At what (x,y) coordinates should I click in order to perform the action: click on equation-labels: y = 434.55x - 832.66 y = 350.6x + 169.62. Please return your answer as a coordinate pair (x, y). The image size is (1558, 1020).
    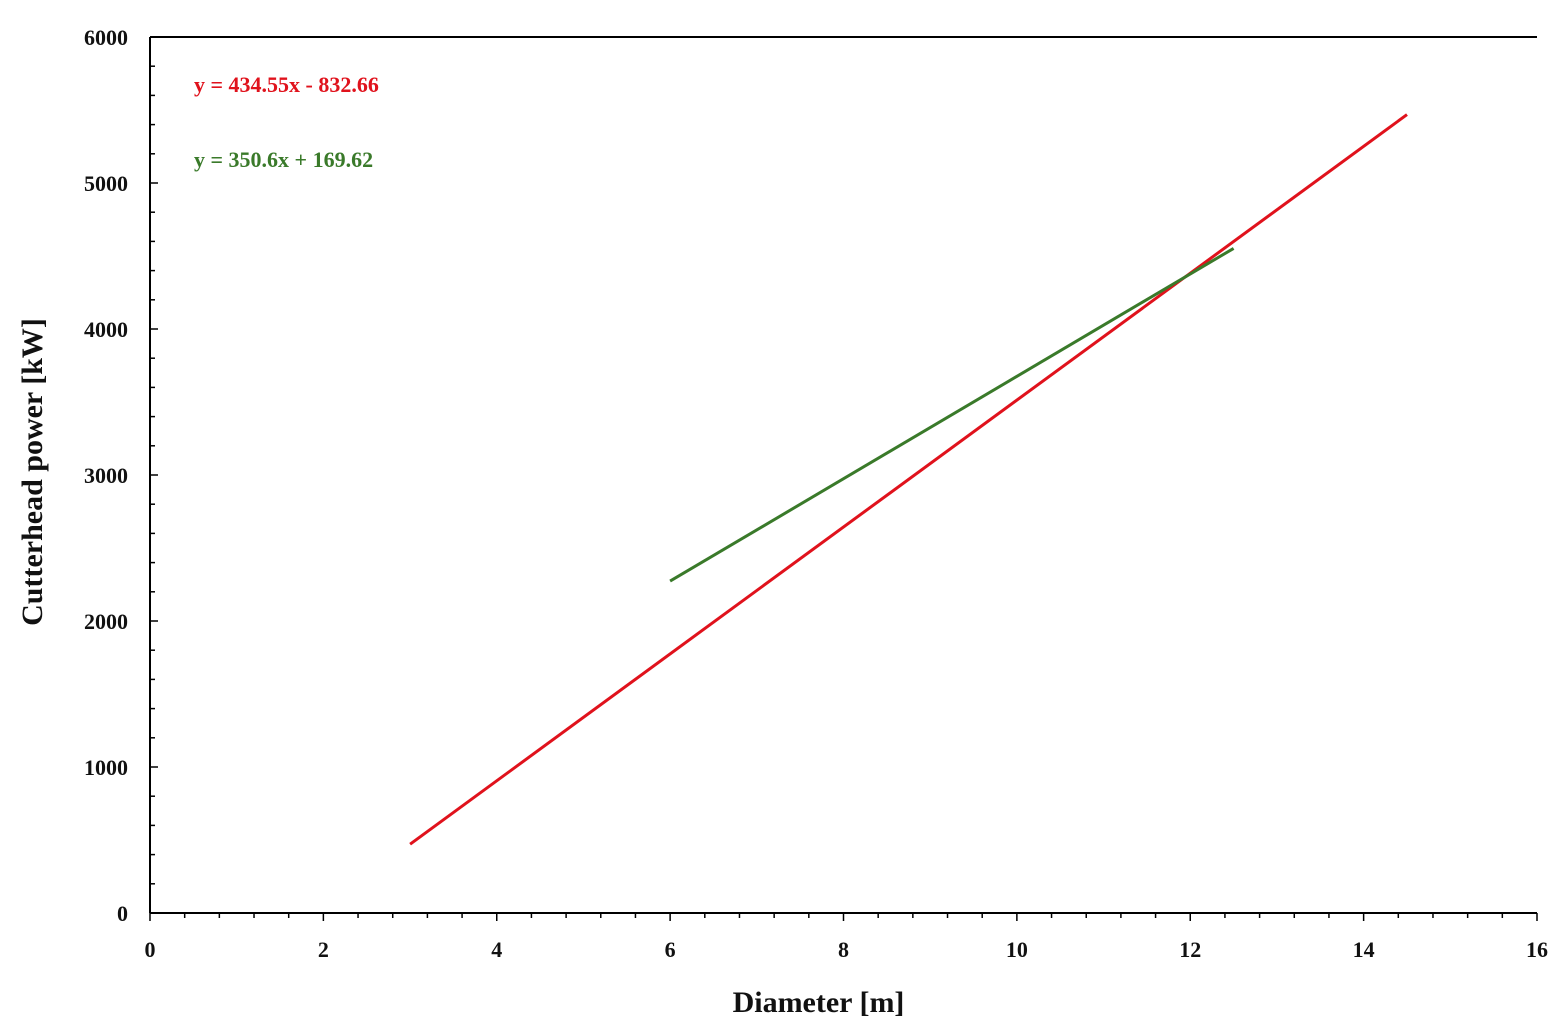
    Looking at the image, I should click on (286, 122).